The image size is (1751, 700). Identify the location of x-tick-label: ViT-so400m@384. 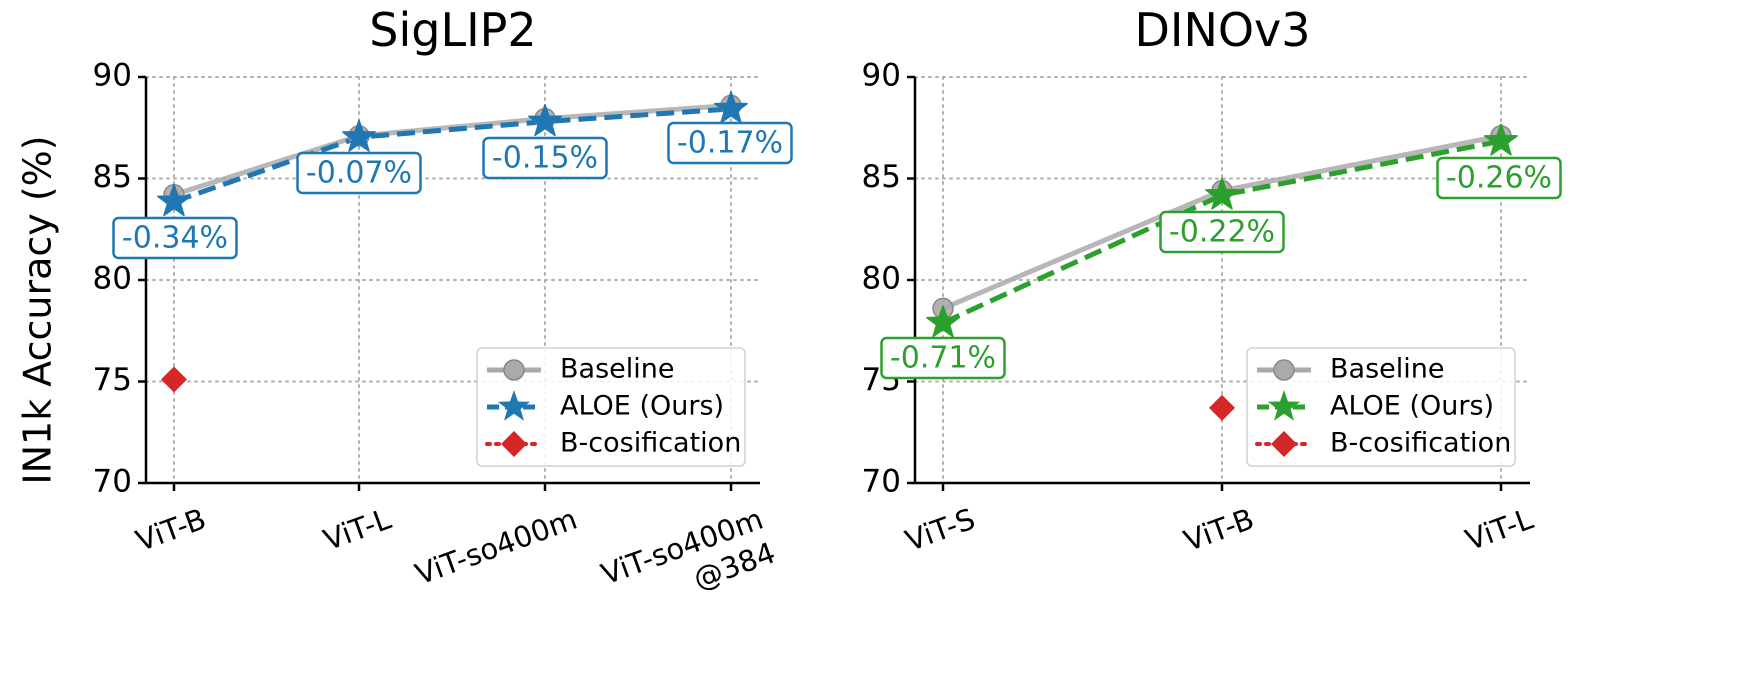
(688, 564).